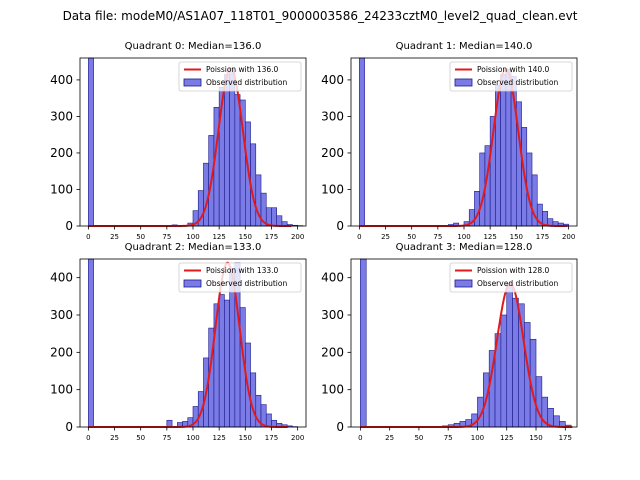  Describe the element at coordinates (513, 270) in the screenshot. I see `quadrant-3-legend-fit-label: Poission with 128.0` at that location.